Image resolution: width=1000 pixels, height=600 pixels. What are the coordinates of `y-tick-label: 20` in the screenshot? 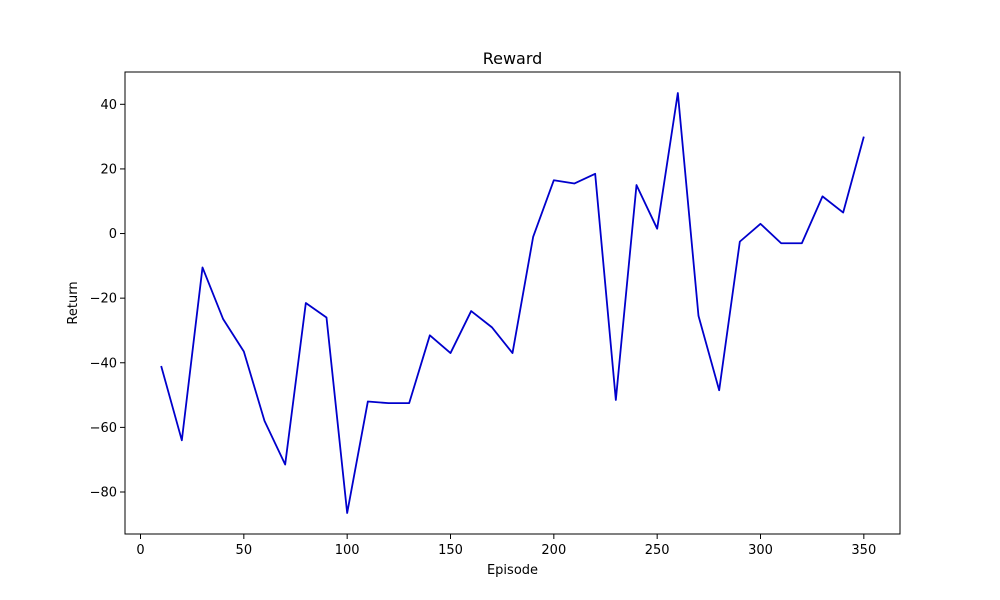 It's located at (108, 169).